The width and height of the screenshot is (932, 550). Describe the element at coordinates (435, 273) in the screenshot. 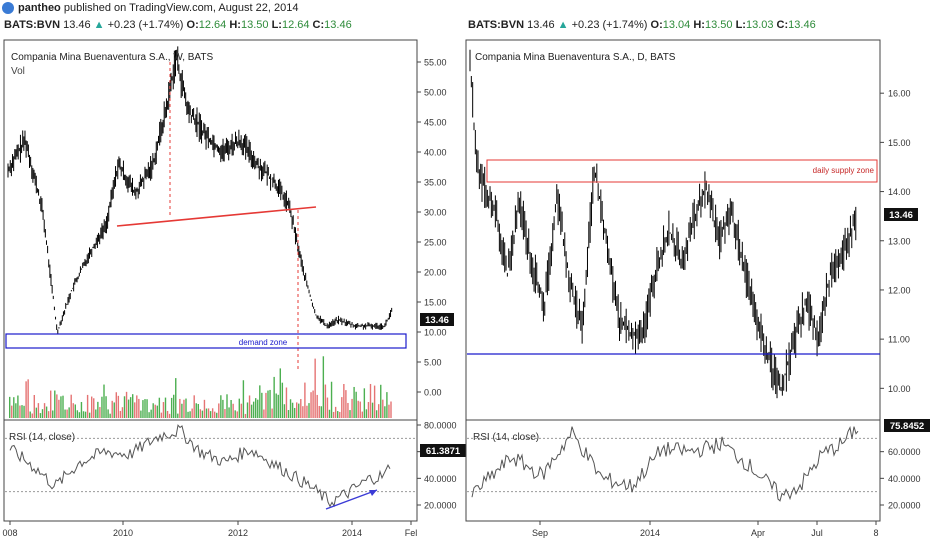

I see `left-price-tick-label: 20.00` at that location.